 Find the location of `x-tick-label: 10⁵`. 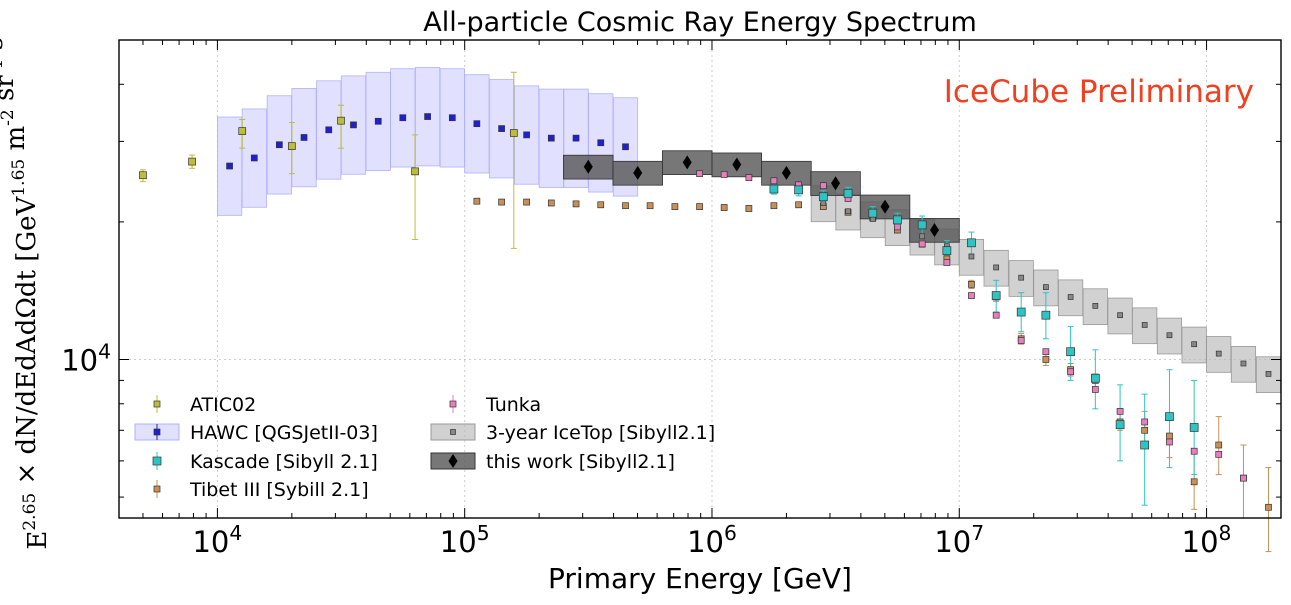

x-tick-label: 10⁵ is located at coordinates (465, 540).